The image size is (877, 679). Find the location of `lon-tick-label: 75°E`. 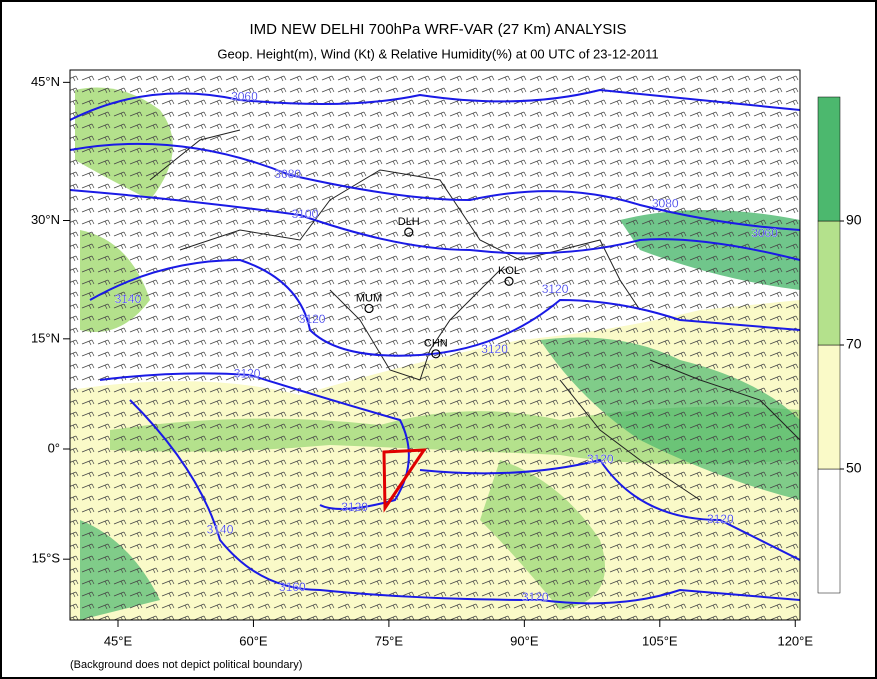

lon-tick-label: 75°E is located at coordinates (389, 640).